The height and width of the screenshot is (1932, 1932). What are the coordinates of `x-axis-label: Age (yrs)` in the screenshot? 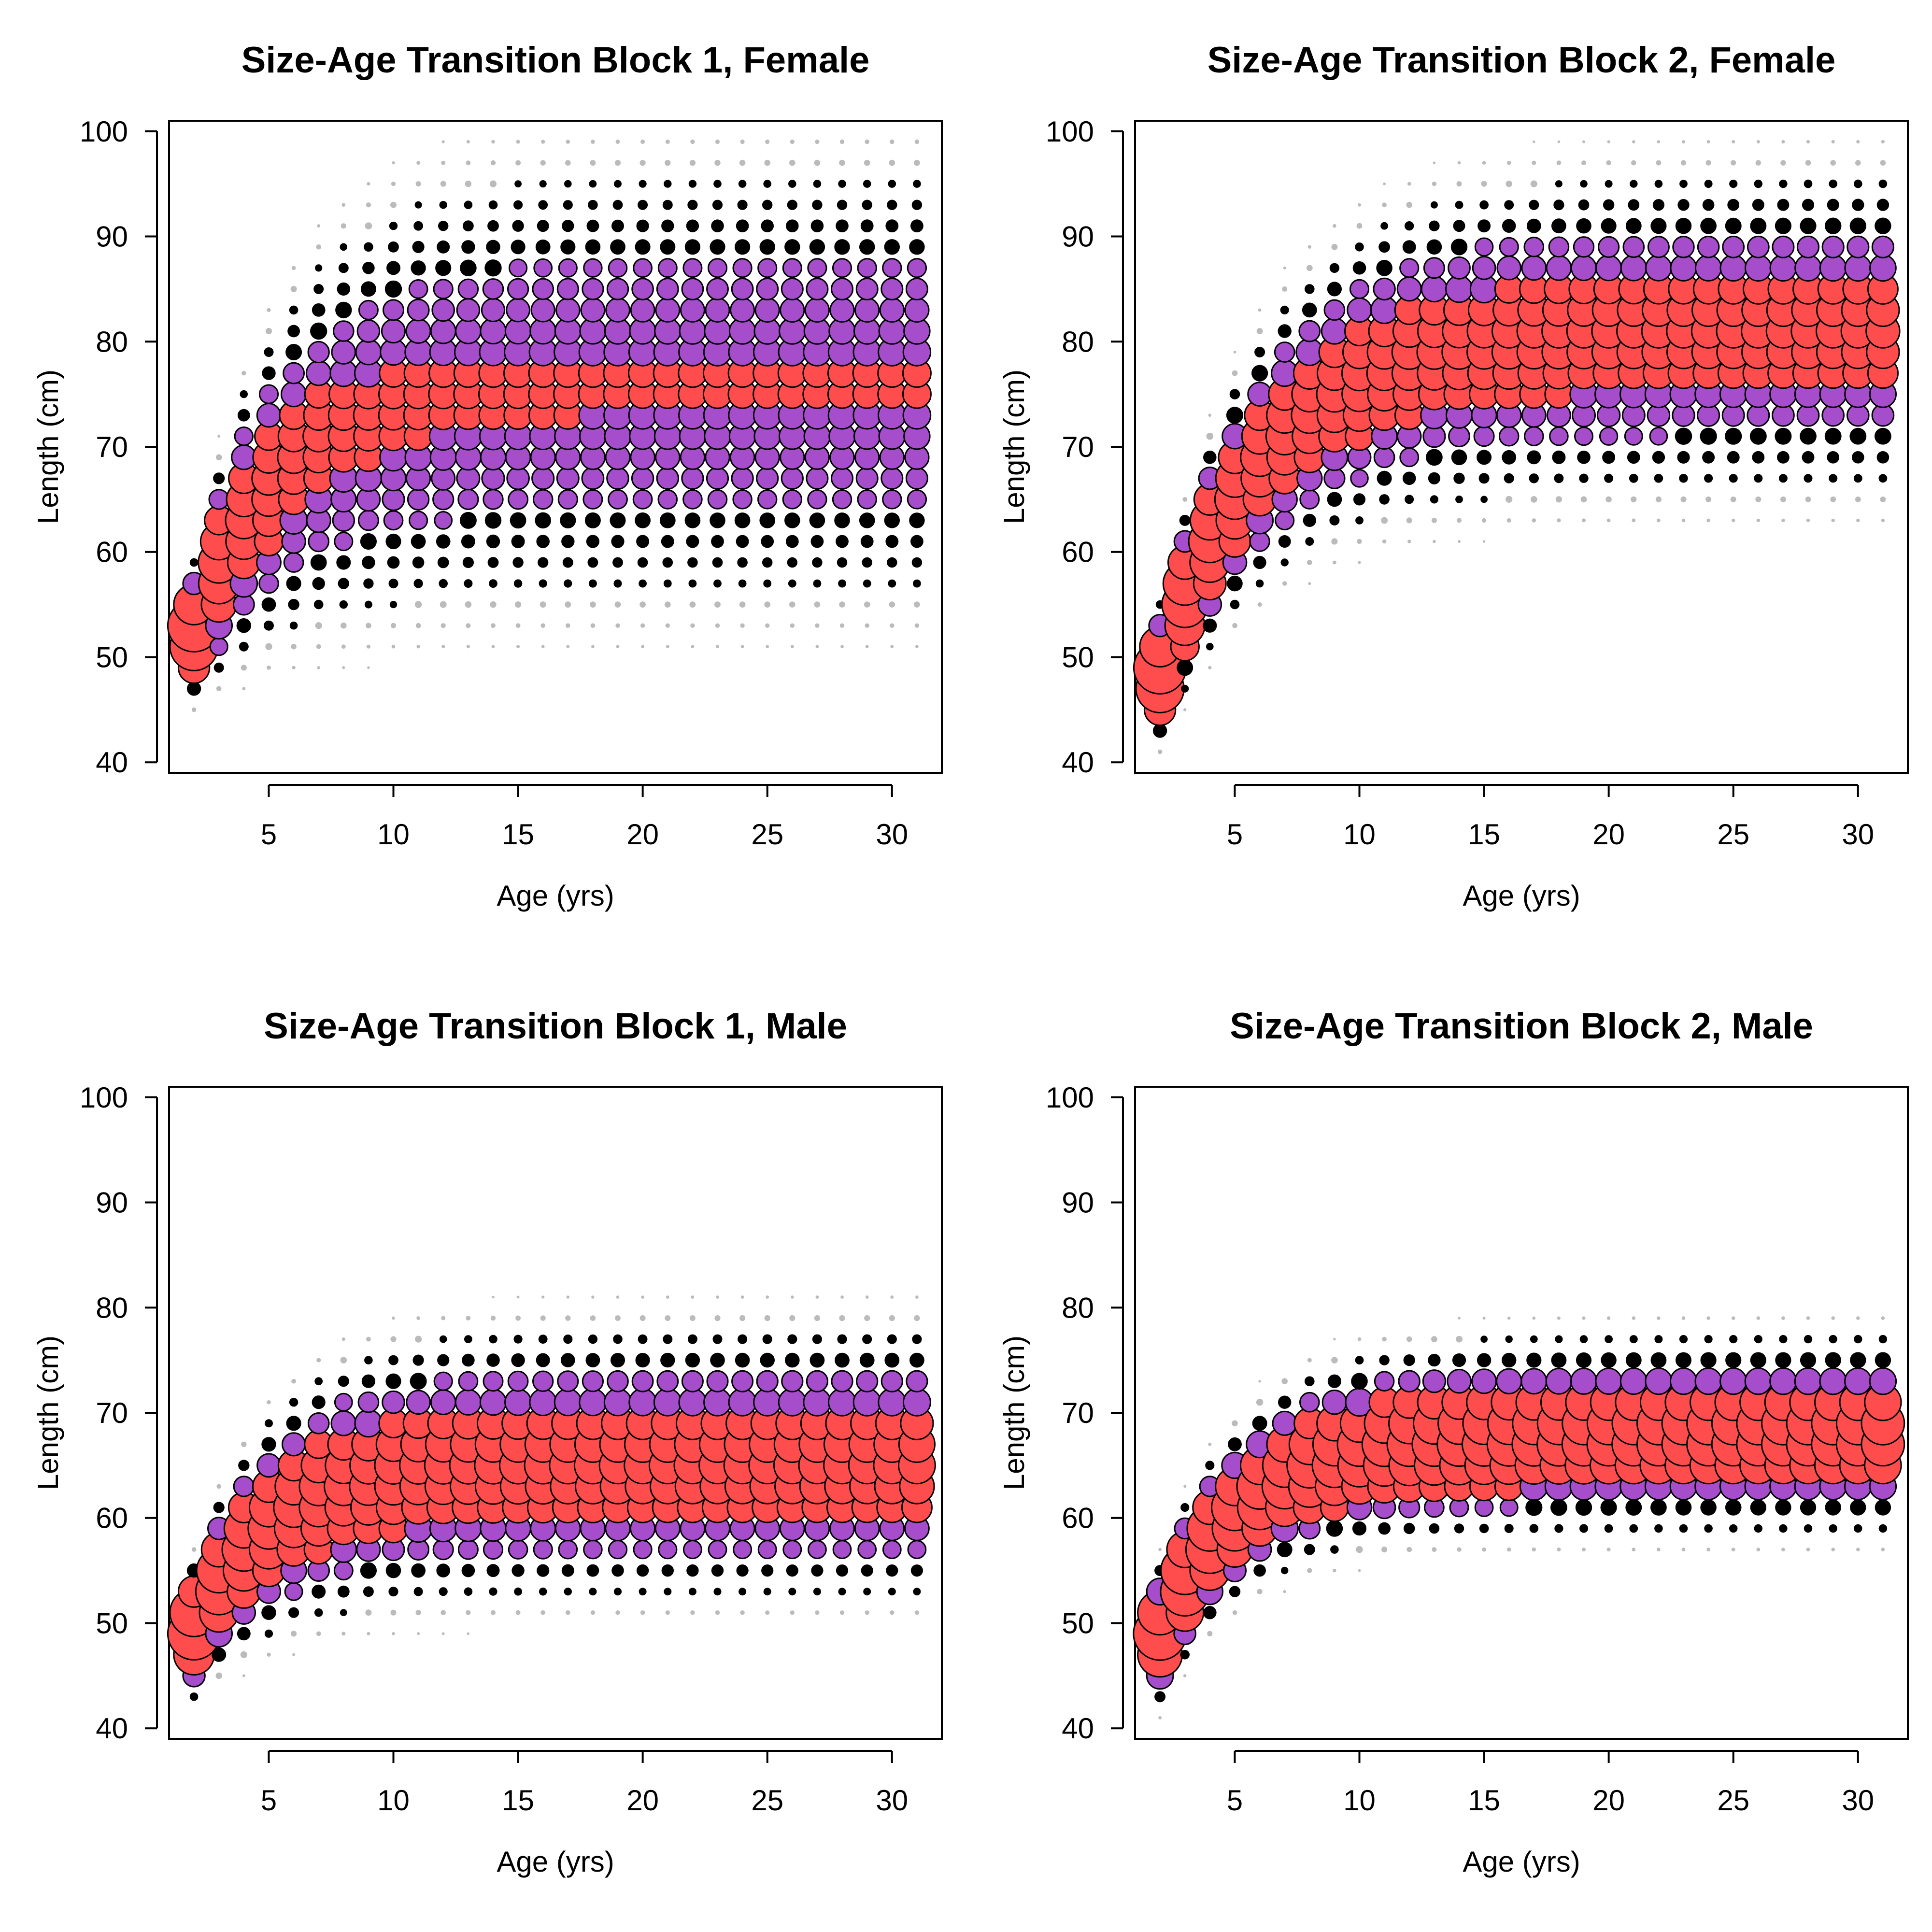 It's located at (555, 1862).